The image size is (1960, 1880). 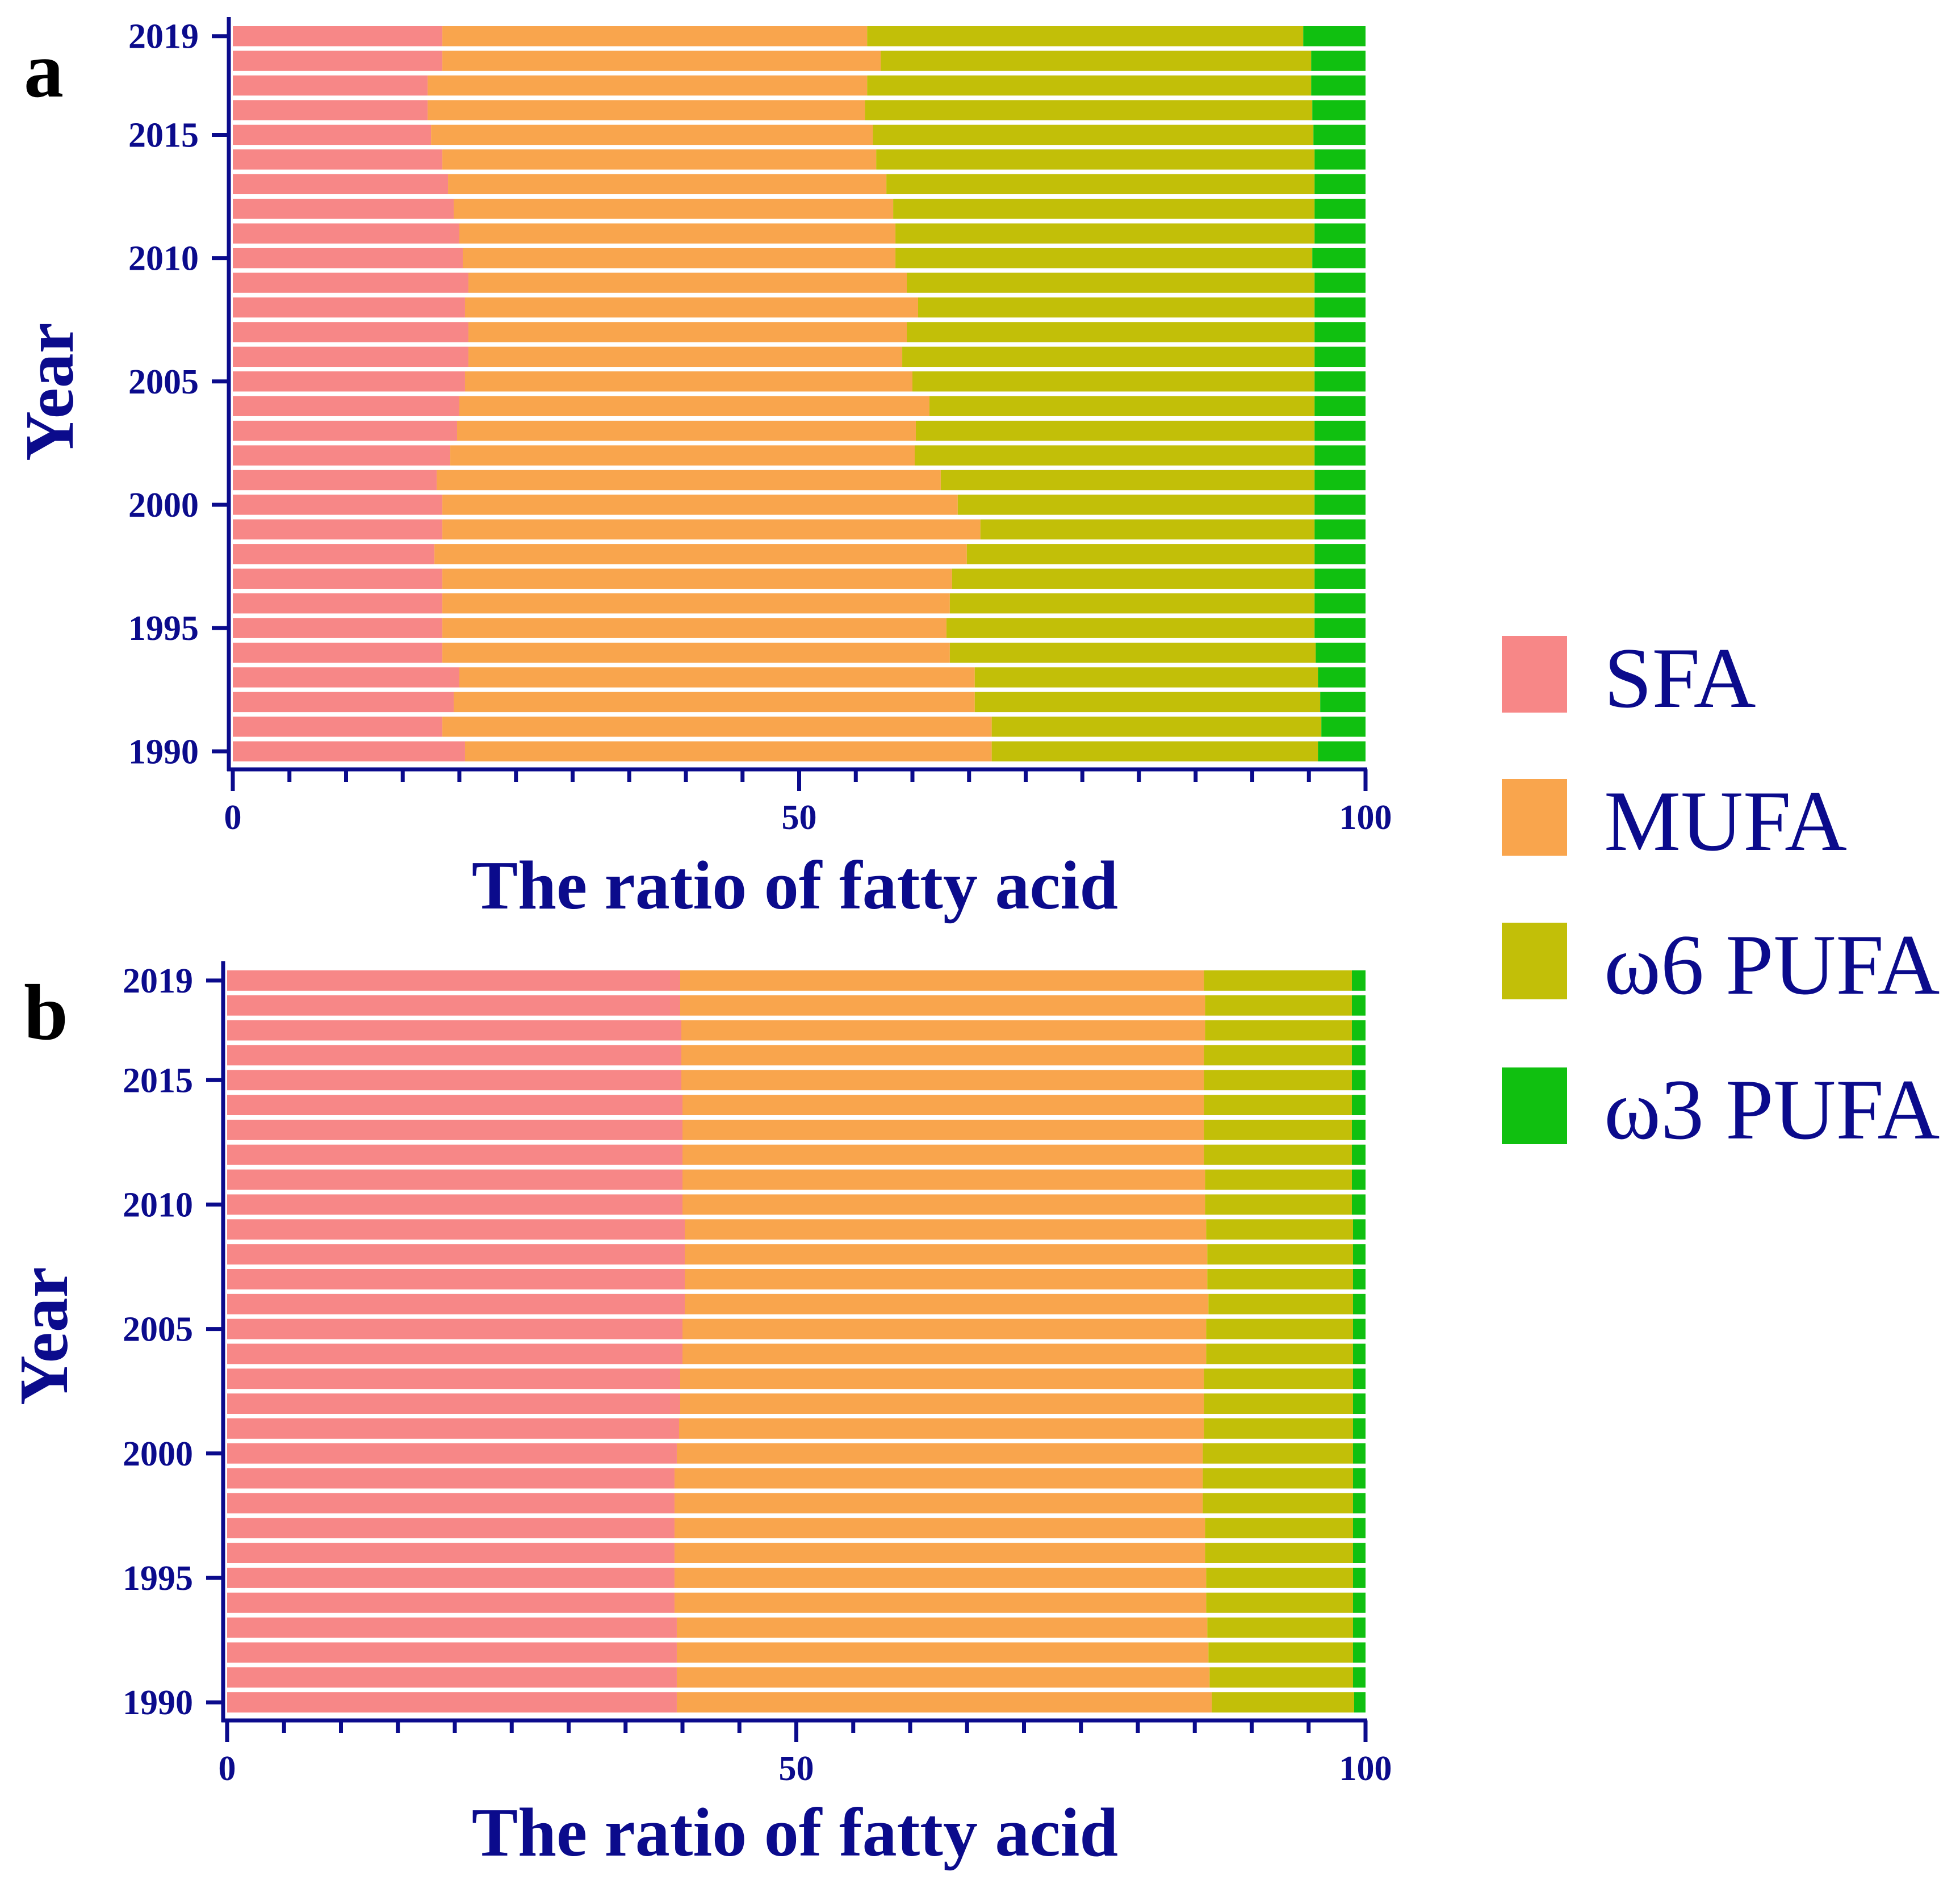 I want to click on bar-b-2017-sfa, so click(x=454, y=1030).